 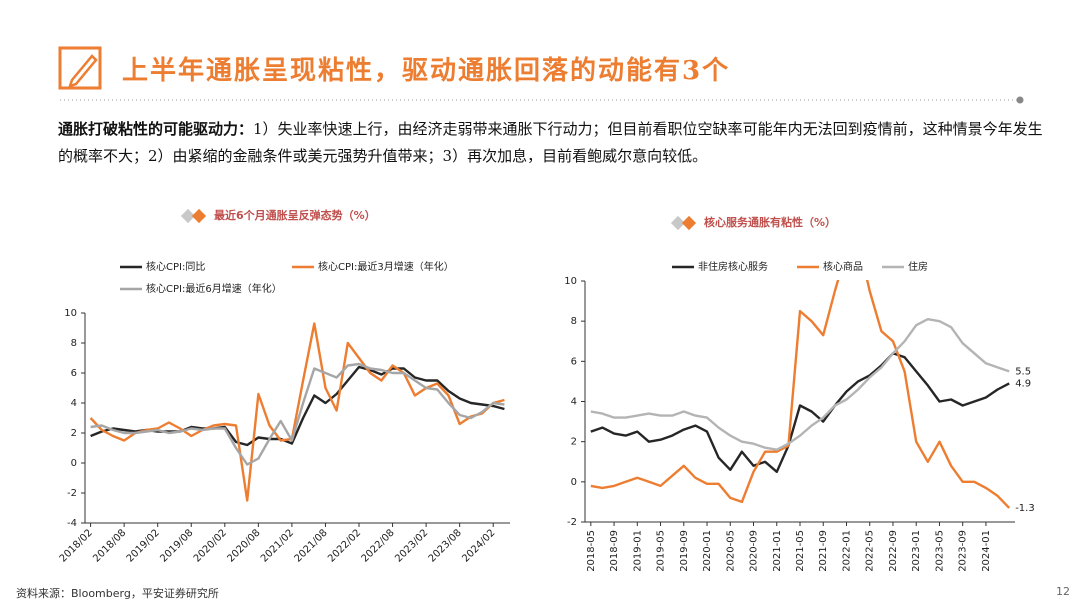 What do you see at coordinates (777, 551) in the screenshot?
I see `x-tick-label: 2021-01` at bounding box center [777, 551].